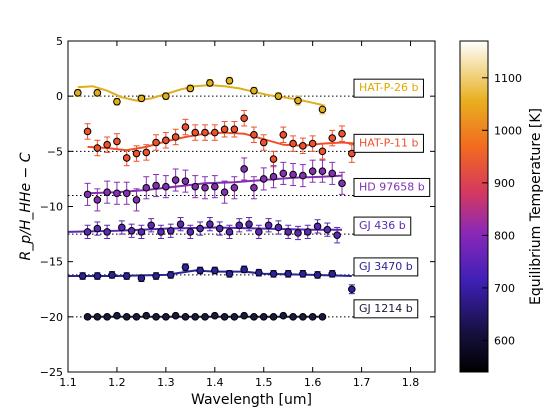  I want to click on planet-label-3: GJ 436 b, so click(382, 226).